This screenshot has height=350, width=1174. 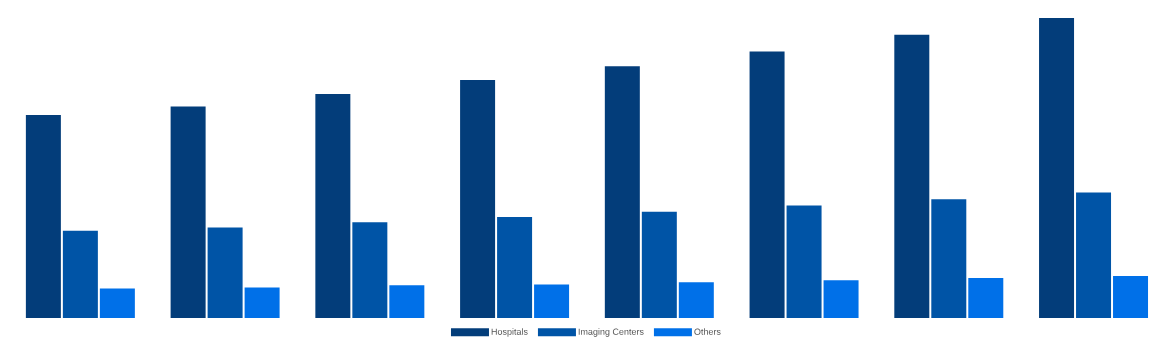 What do you see at coordinates (707, 331) in the screenshot?
I see `legend-label: Others` at bounding box center [707, 331].